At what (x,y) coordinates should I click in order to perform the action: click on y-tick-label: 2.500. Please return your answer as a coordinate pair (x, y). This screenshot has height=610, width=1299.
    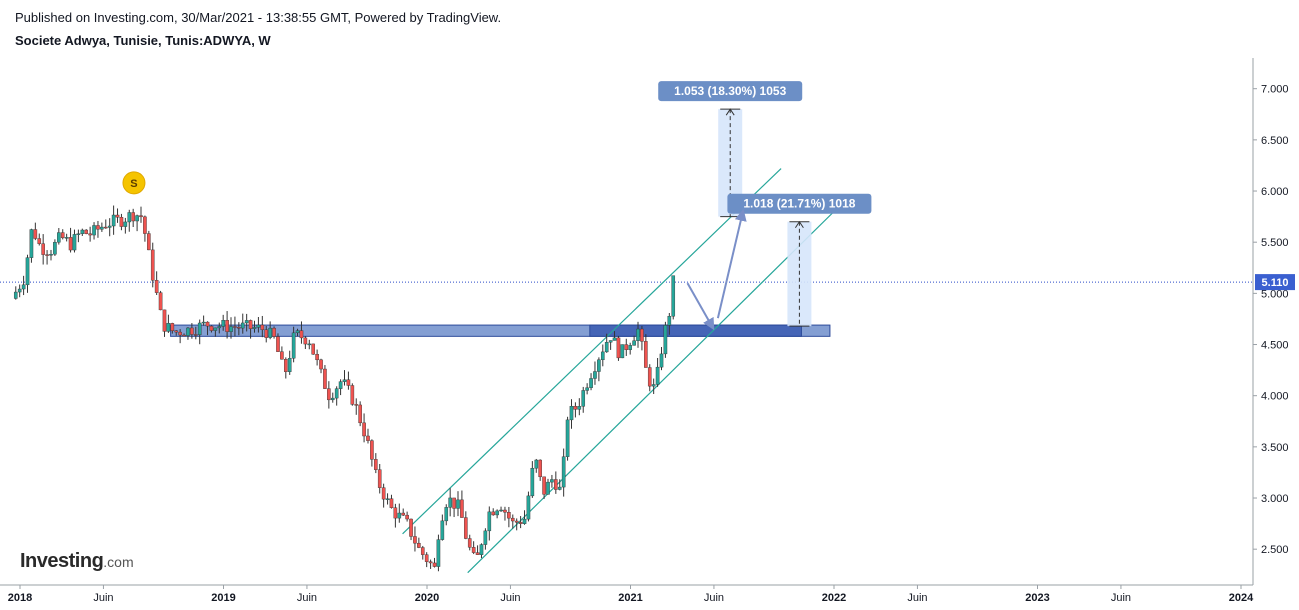
    Looking at the image, I should click on (1275, 550).